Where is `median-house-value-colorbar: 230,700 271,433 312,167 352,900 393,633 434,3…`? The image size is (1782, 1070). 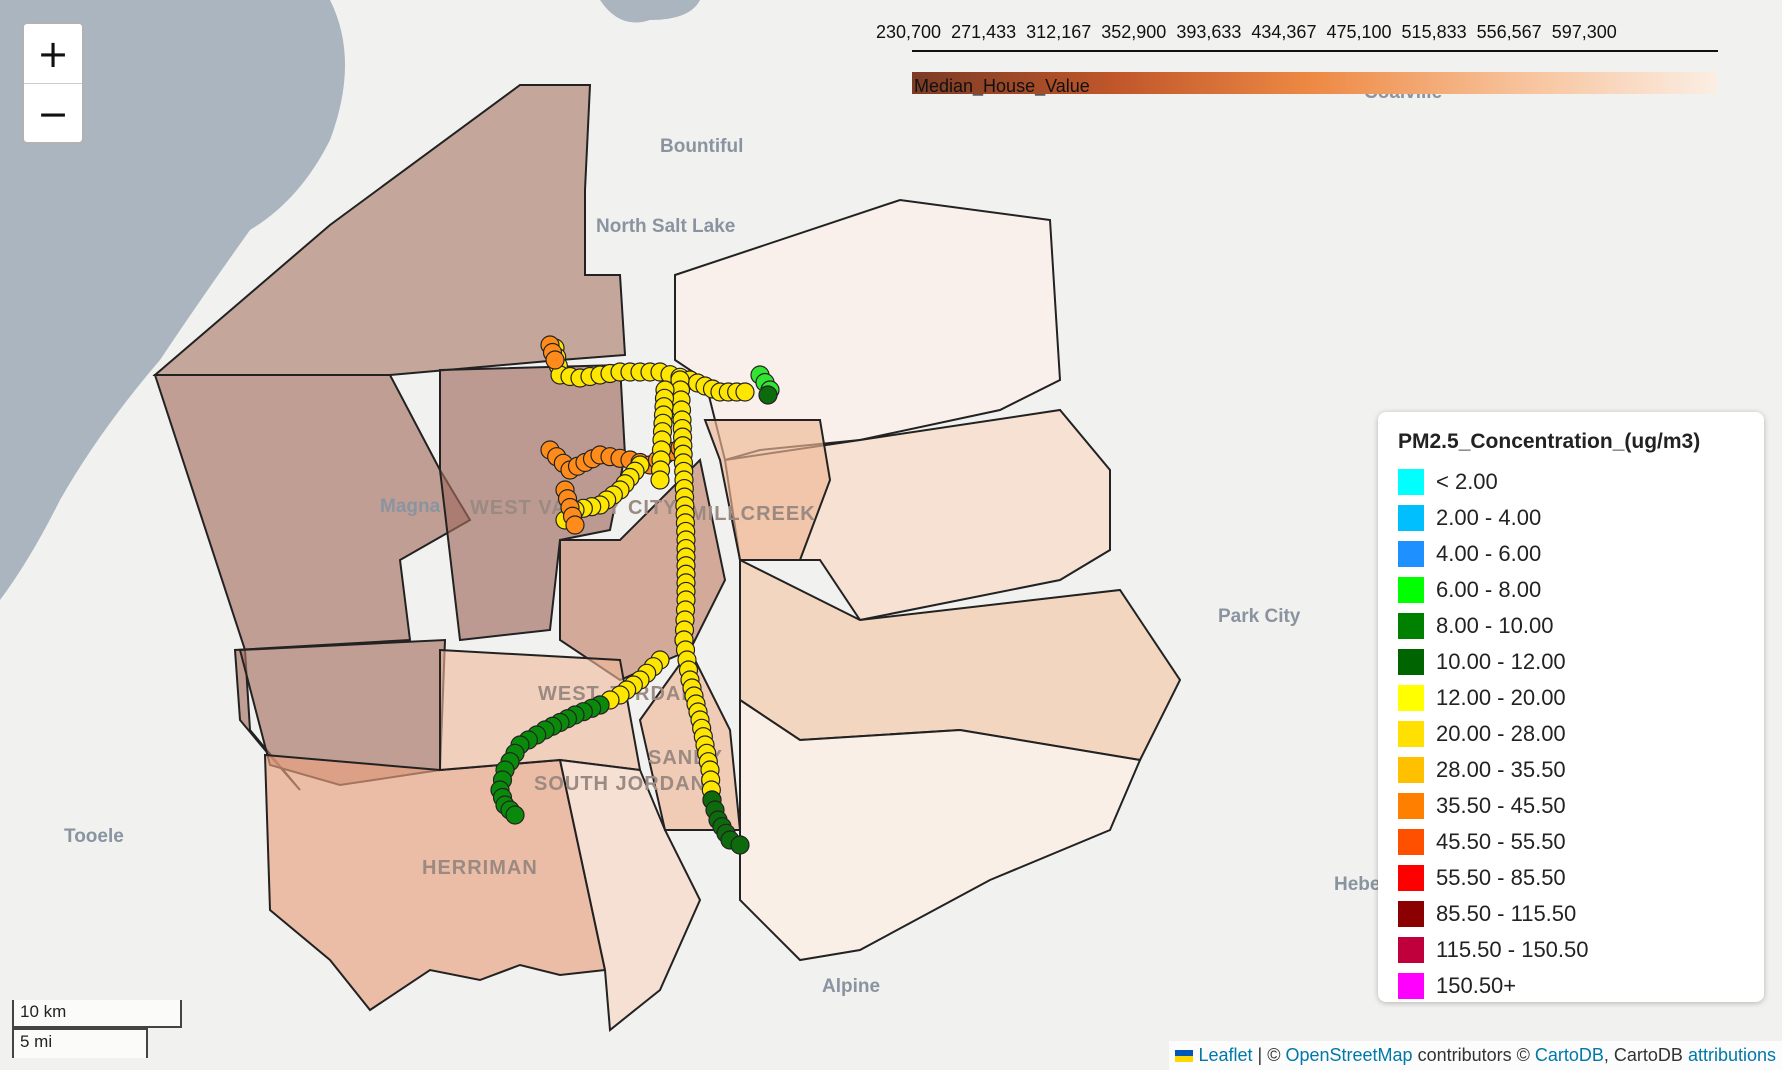 median-house-value-colorbar: 230,700 271,433 312,167 352,900 393,633 434,3… is located at coordinates (1297, 59).